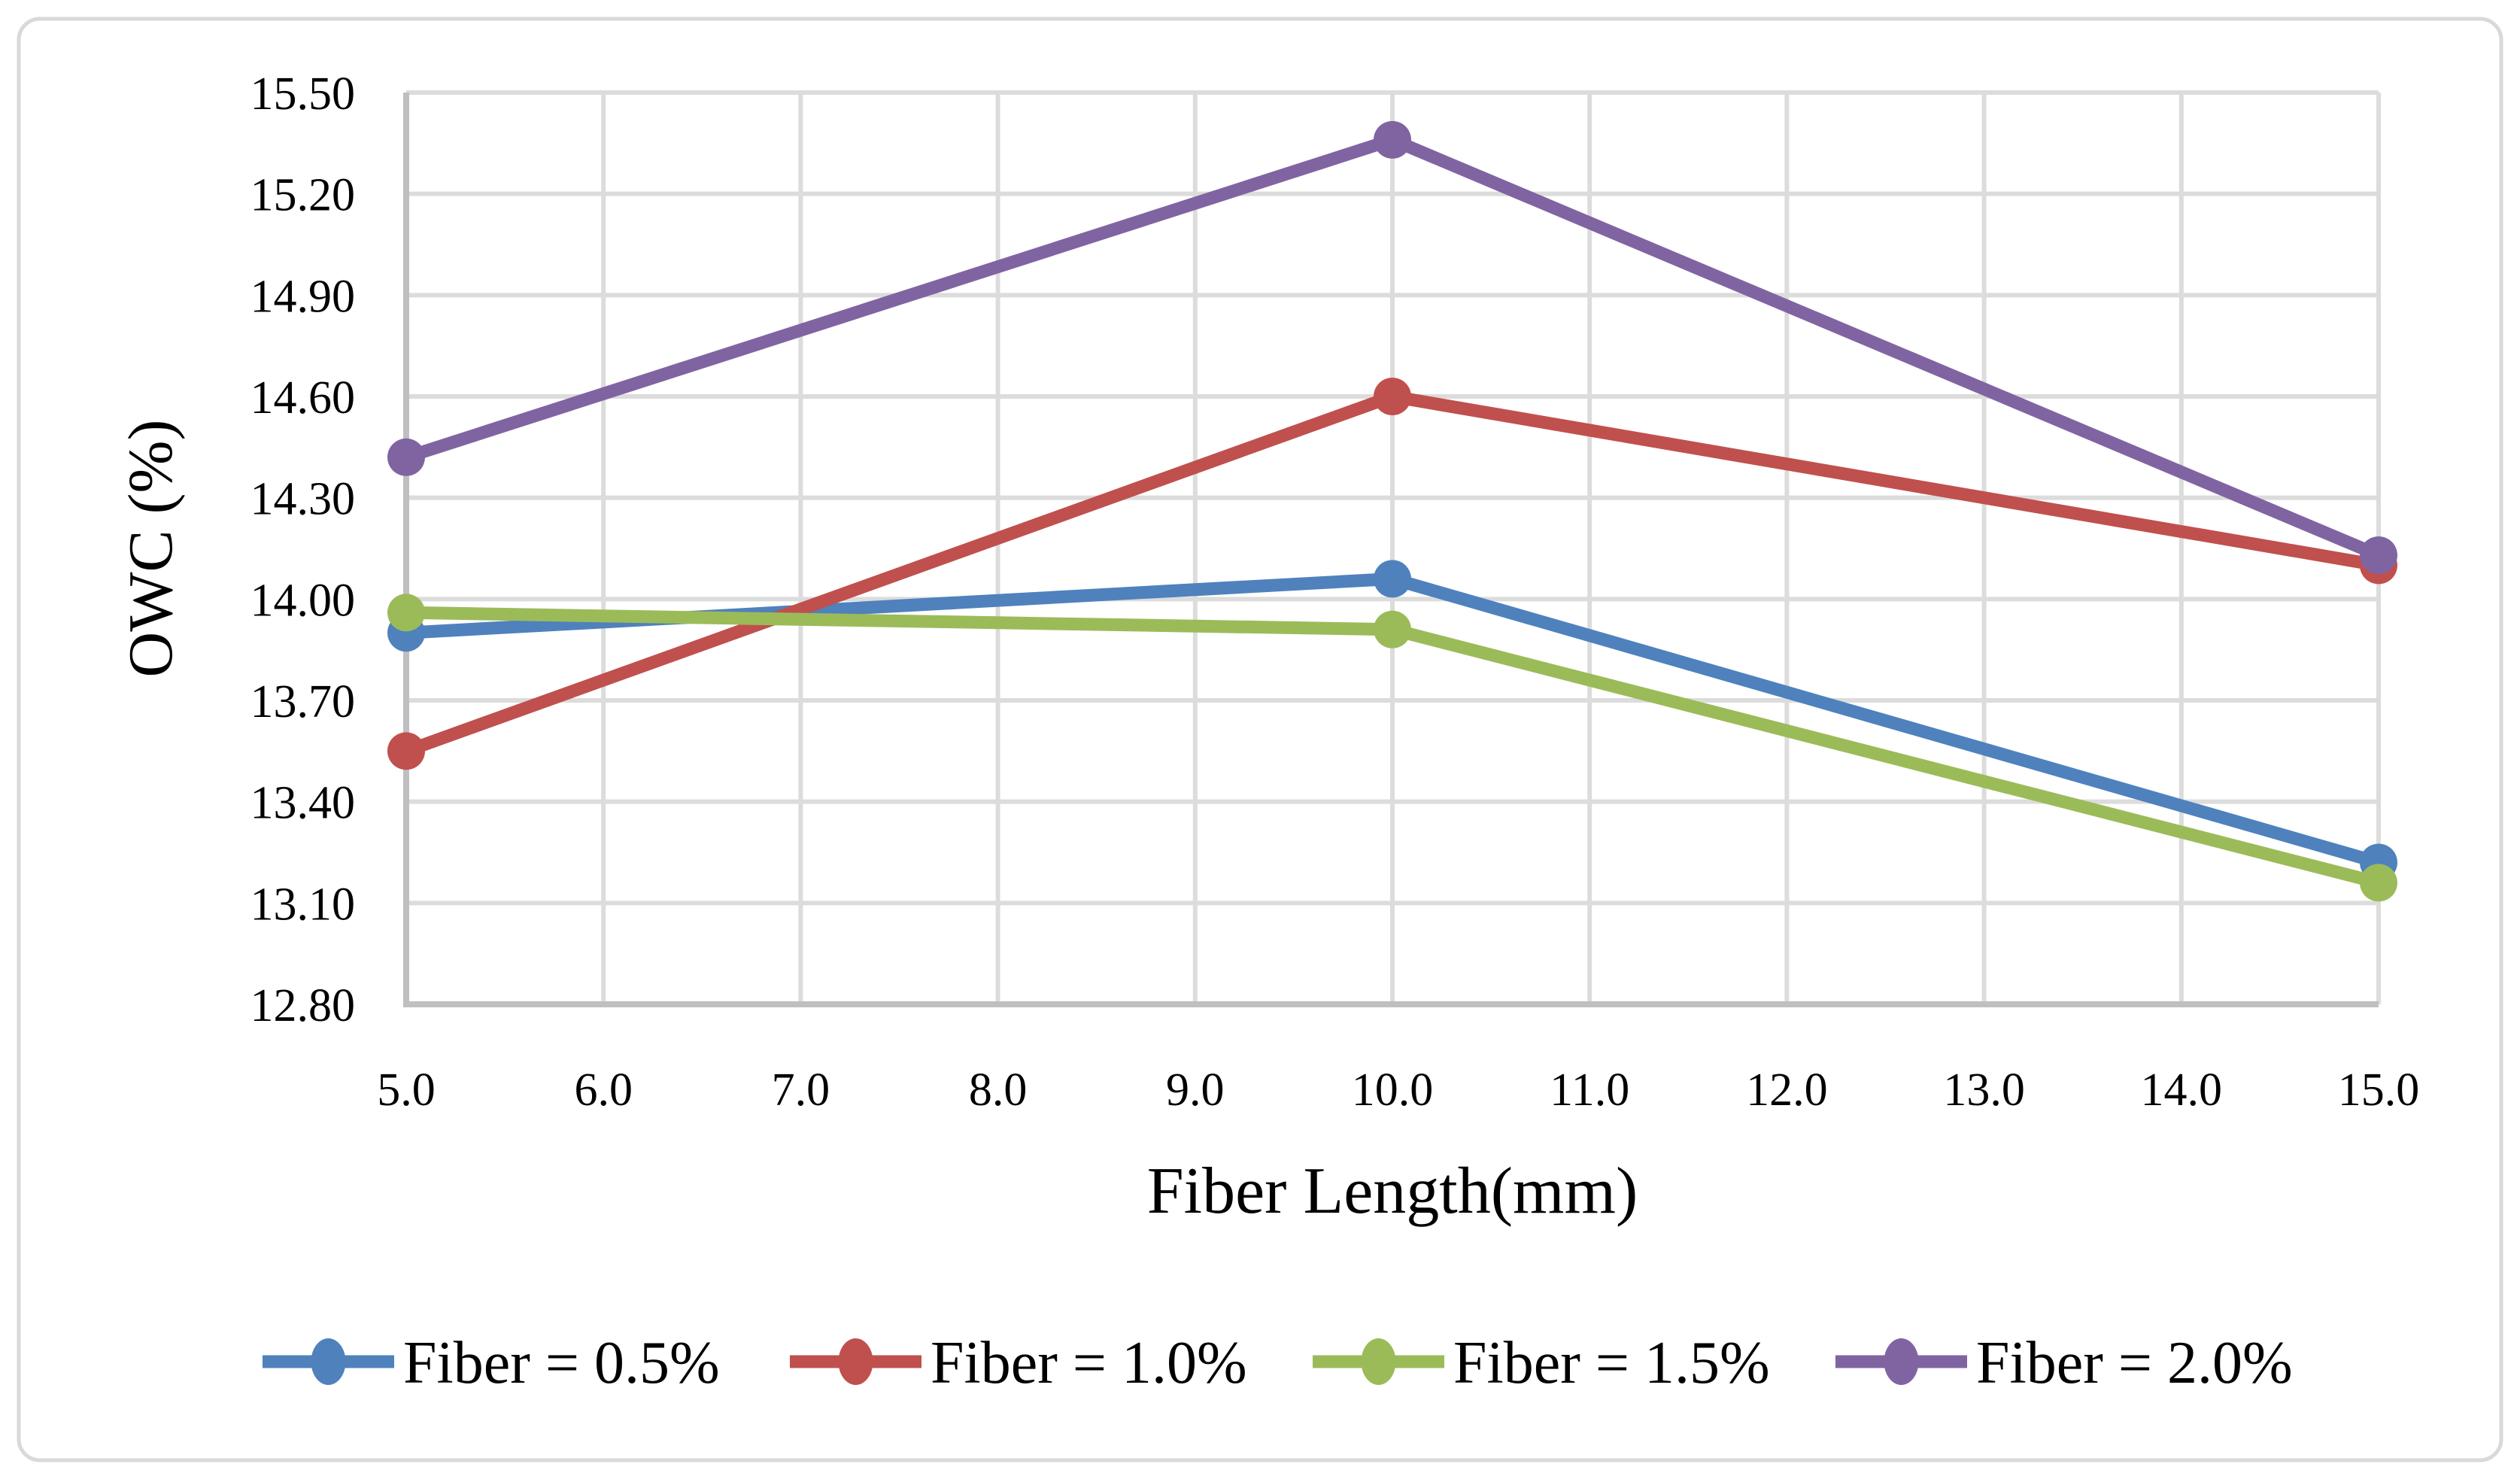 Image resolution: width=2520 pixels, height=1479 pixels. What do you see at coordinates (2182, 1090) in the screenshot?
I see `x-tick-label: 14.0` at bounding box center [2182, 1090].